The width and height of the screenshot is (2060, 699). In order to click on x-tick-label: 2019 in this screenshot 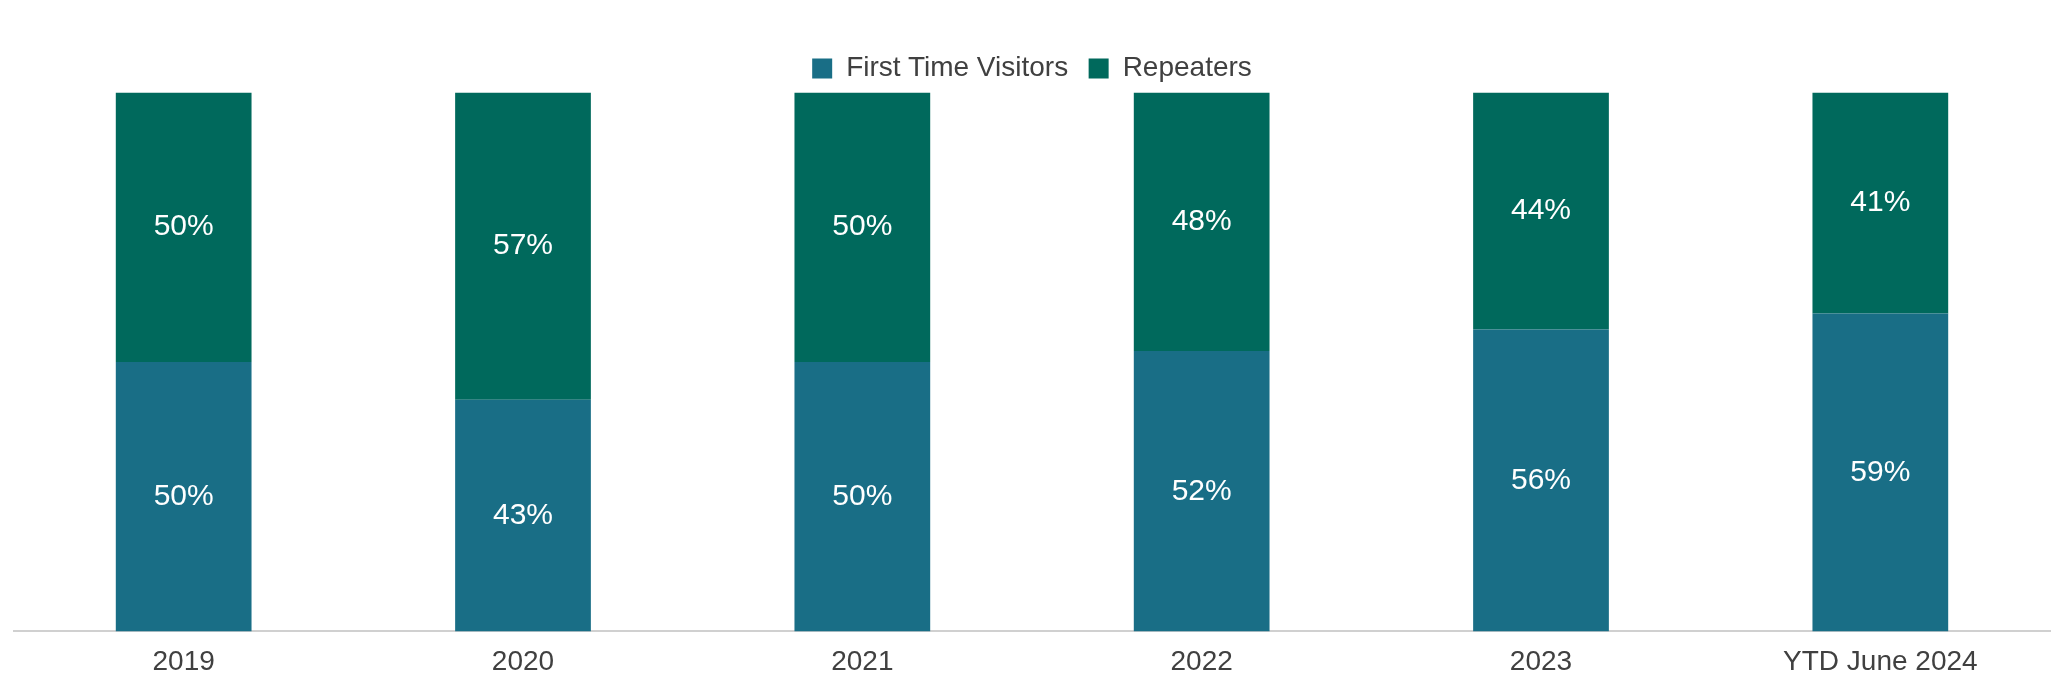, I will do `click(183, 660)`.